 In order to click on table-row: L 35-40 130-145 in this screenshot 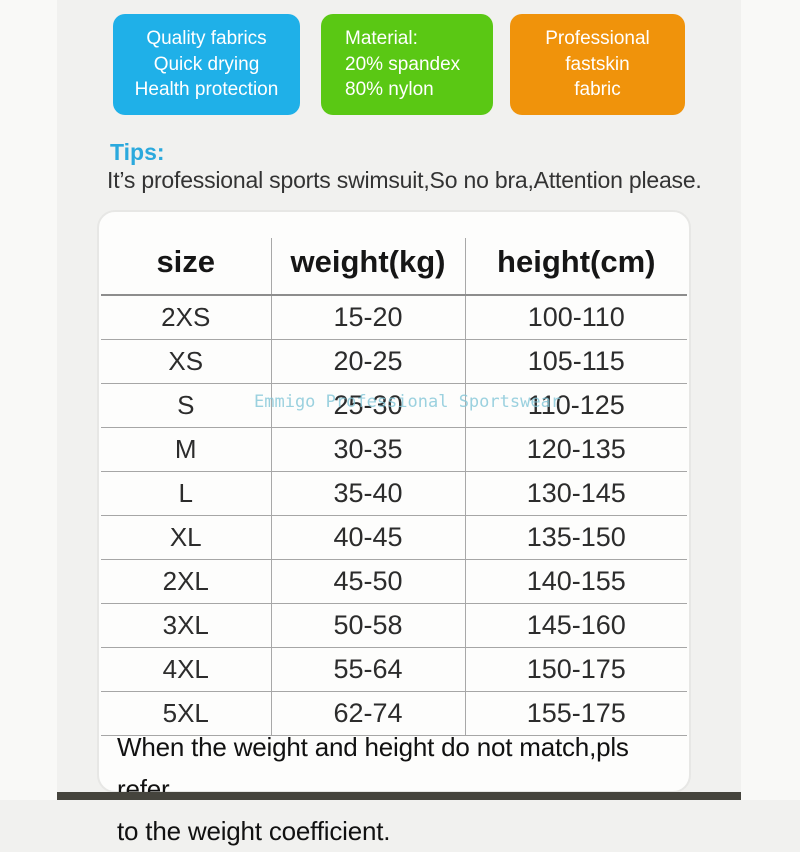, I will do `click(394, 493)`.